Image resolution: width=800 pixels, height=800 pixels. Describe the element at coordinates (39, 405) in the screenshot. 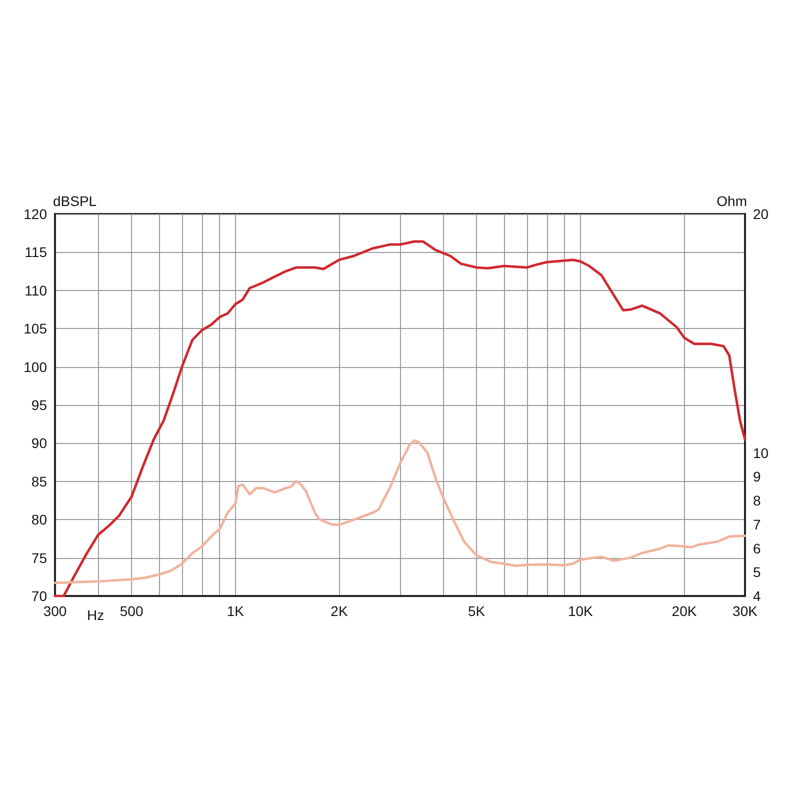

I see `y-tick-label: 95` at that location.